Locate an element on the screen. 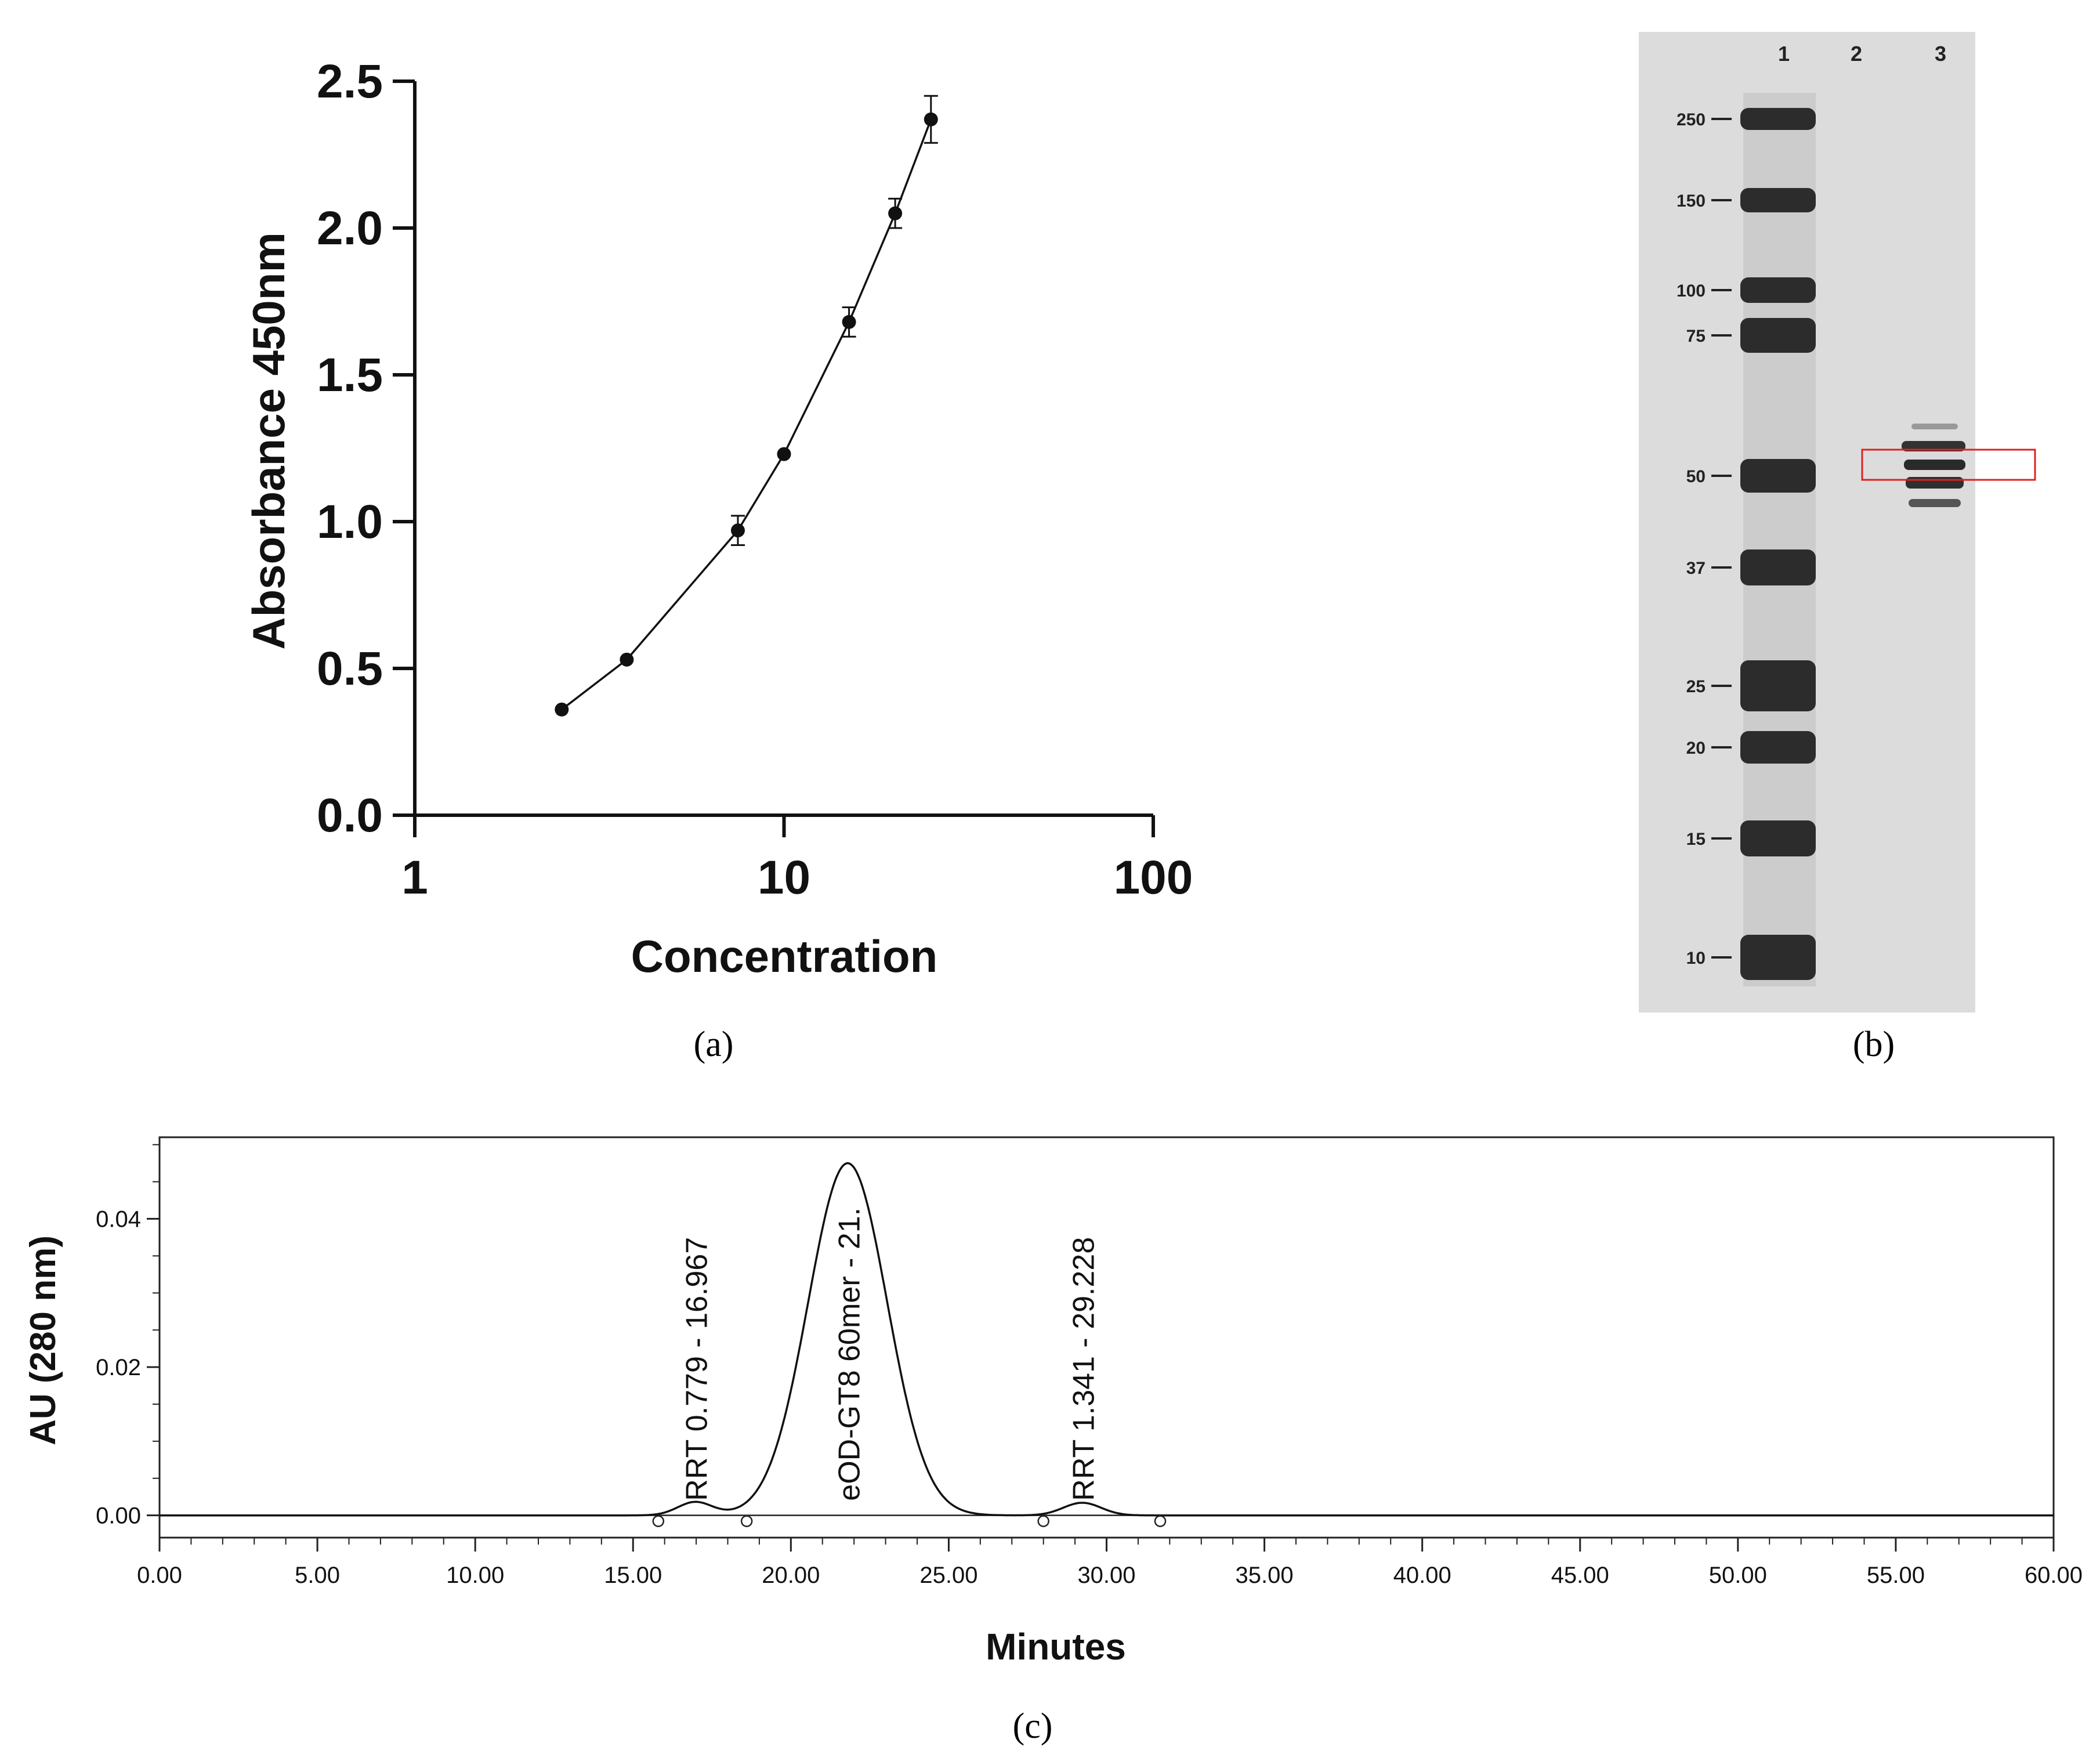 This screenshot has height=1761, width=2100. panel-c-x-tick-label: 40.00 is located at coordinates (1422, 1575).